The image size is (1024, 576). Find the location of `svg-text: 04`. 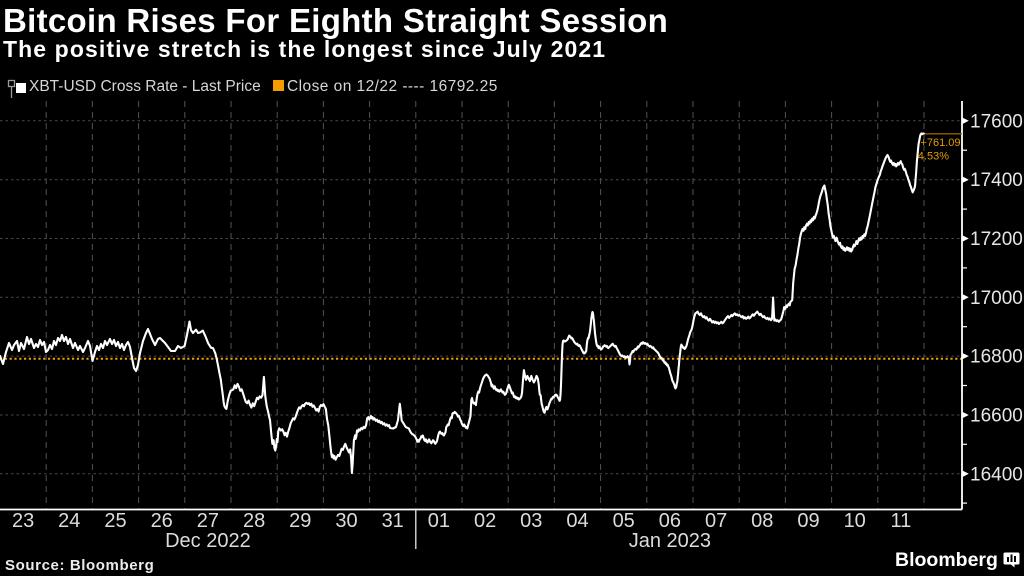

svg-text: 04 is located at coordinates (577, 521).